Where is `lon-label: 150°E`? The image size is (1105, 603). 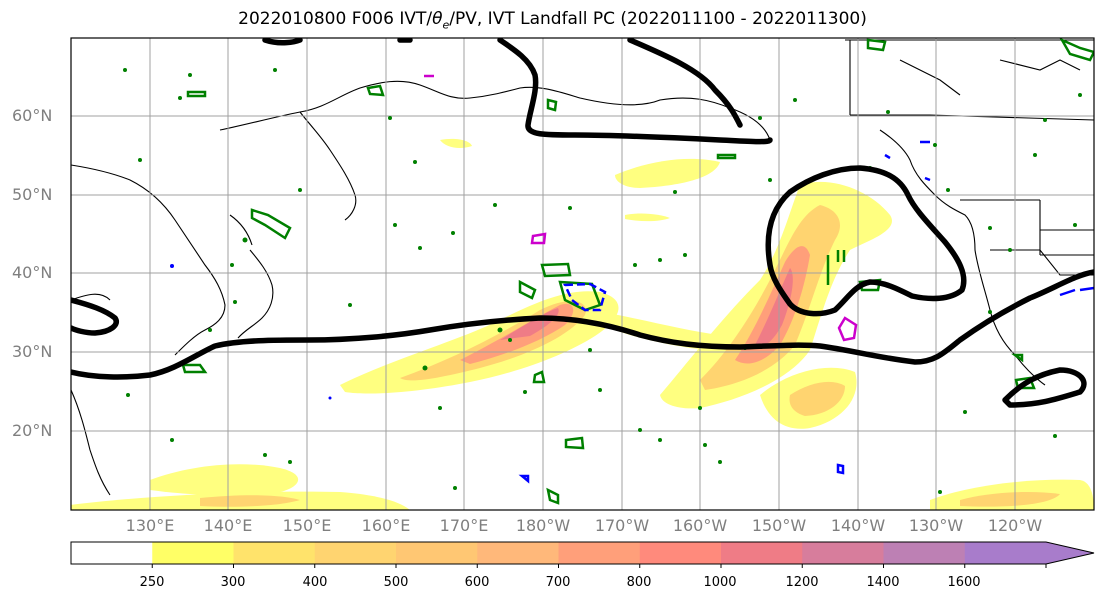
lon-label: 150°E is located at coordinates (307, 525).